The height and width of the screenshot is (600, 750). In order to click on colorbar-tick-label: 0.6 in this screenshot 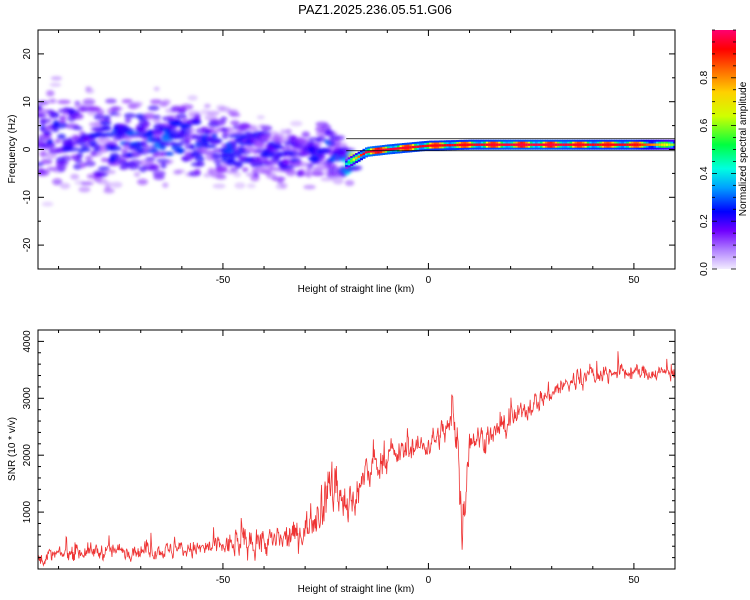, I will do `click(704, 125)`.